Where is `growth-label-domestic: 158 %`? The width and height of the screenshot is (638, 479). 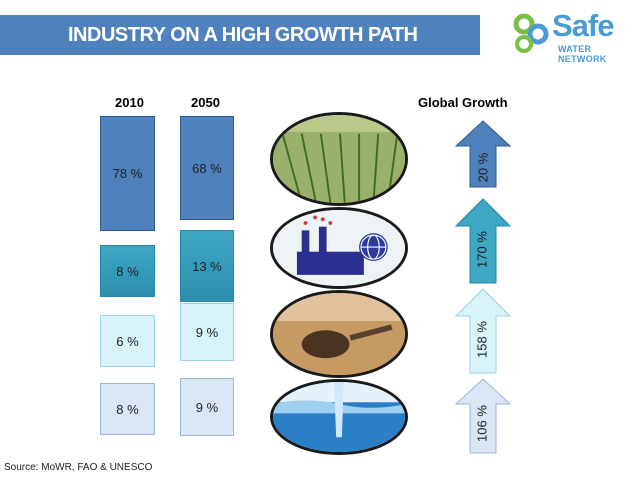 growth-label-domestic: 158 % is located at coordinates (482, 339).